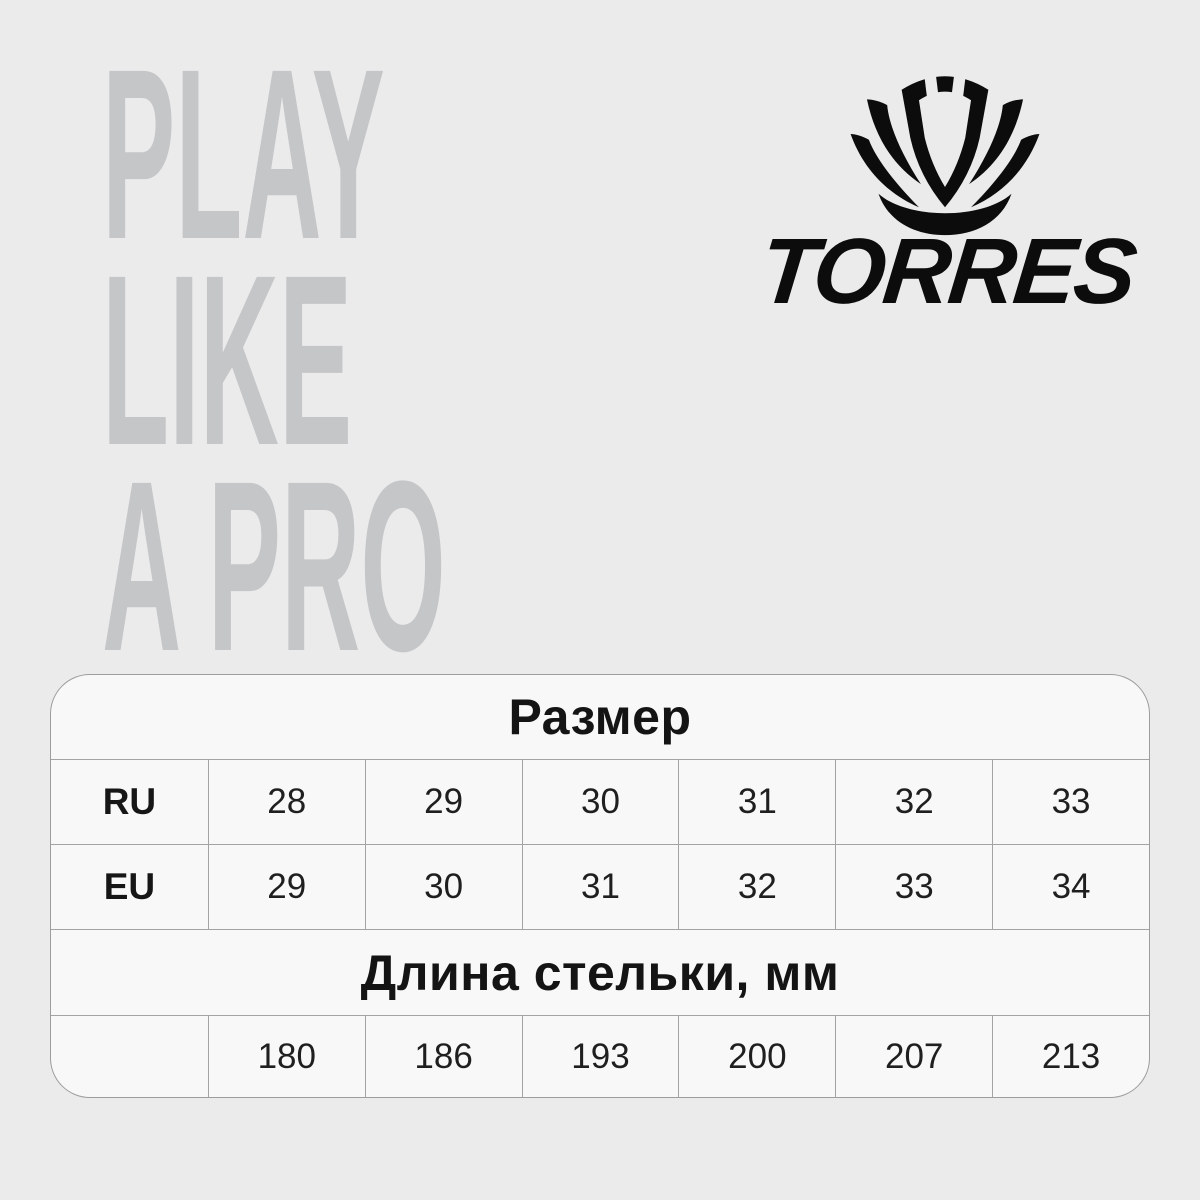 This screenshot has width=1200, height=1200. Describe the element at coordinates (600, 972) in the screenshot. I see `table-title-insole-length: Длина стельки, мм` at that location.